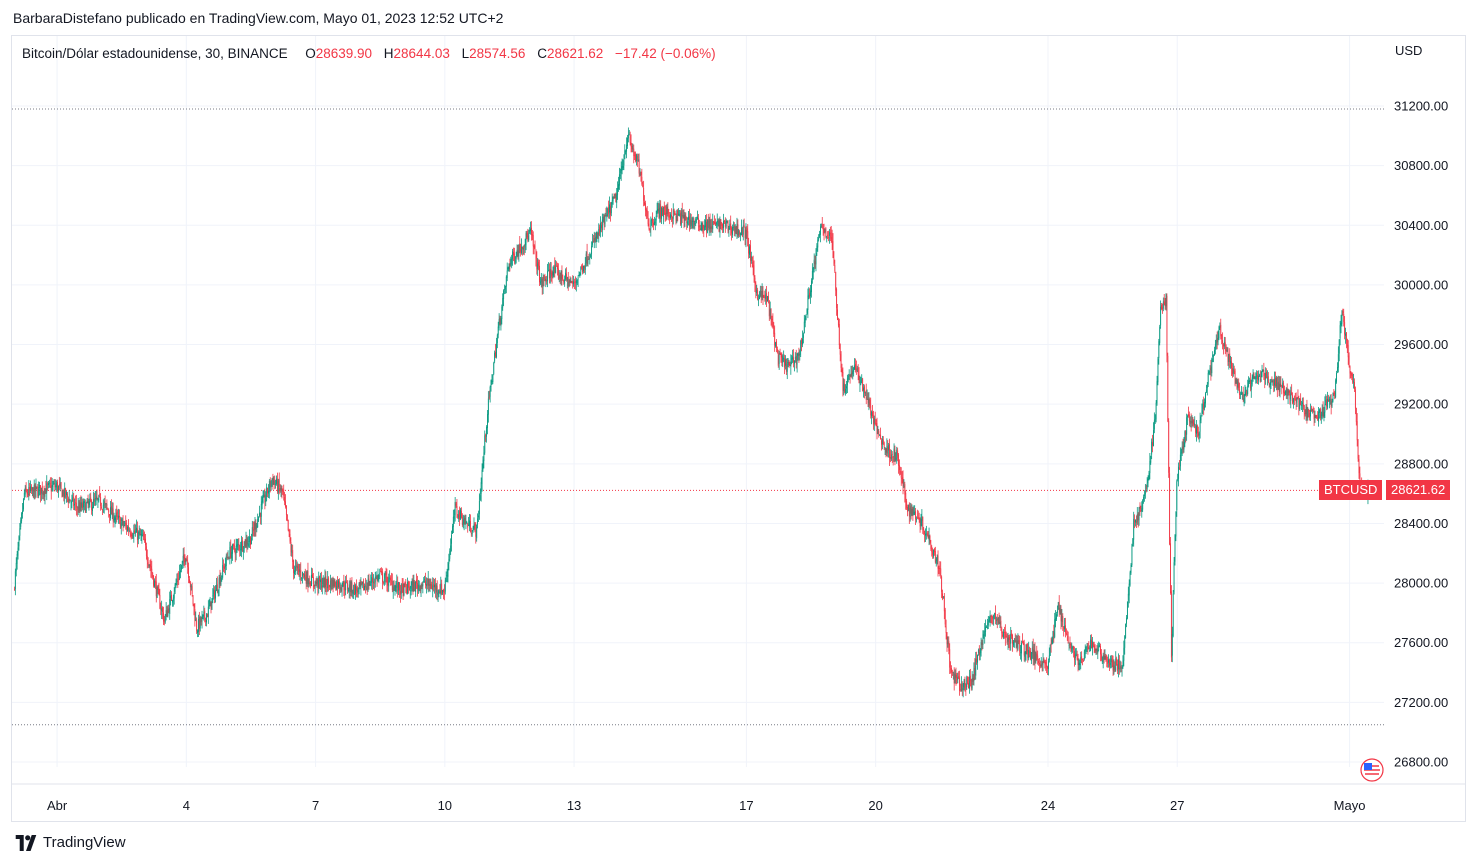  What do you see at coordinates (1409, 50) in the screenshot?
I see `currency-label: USD` at bounding box center [1409, 50].